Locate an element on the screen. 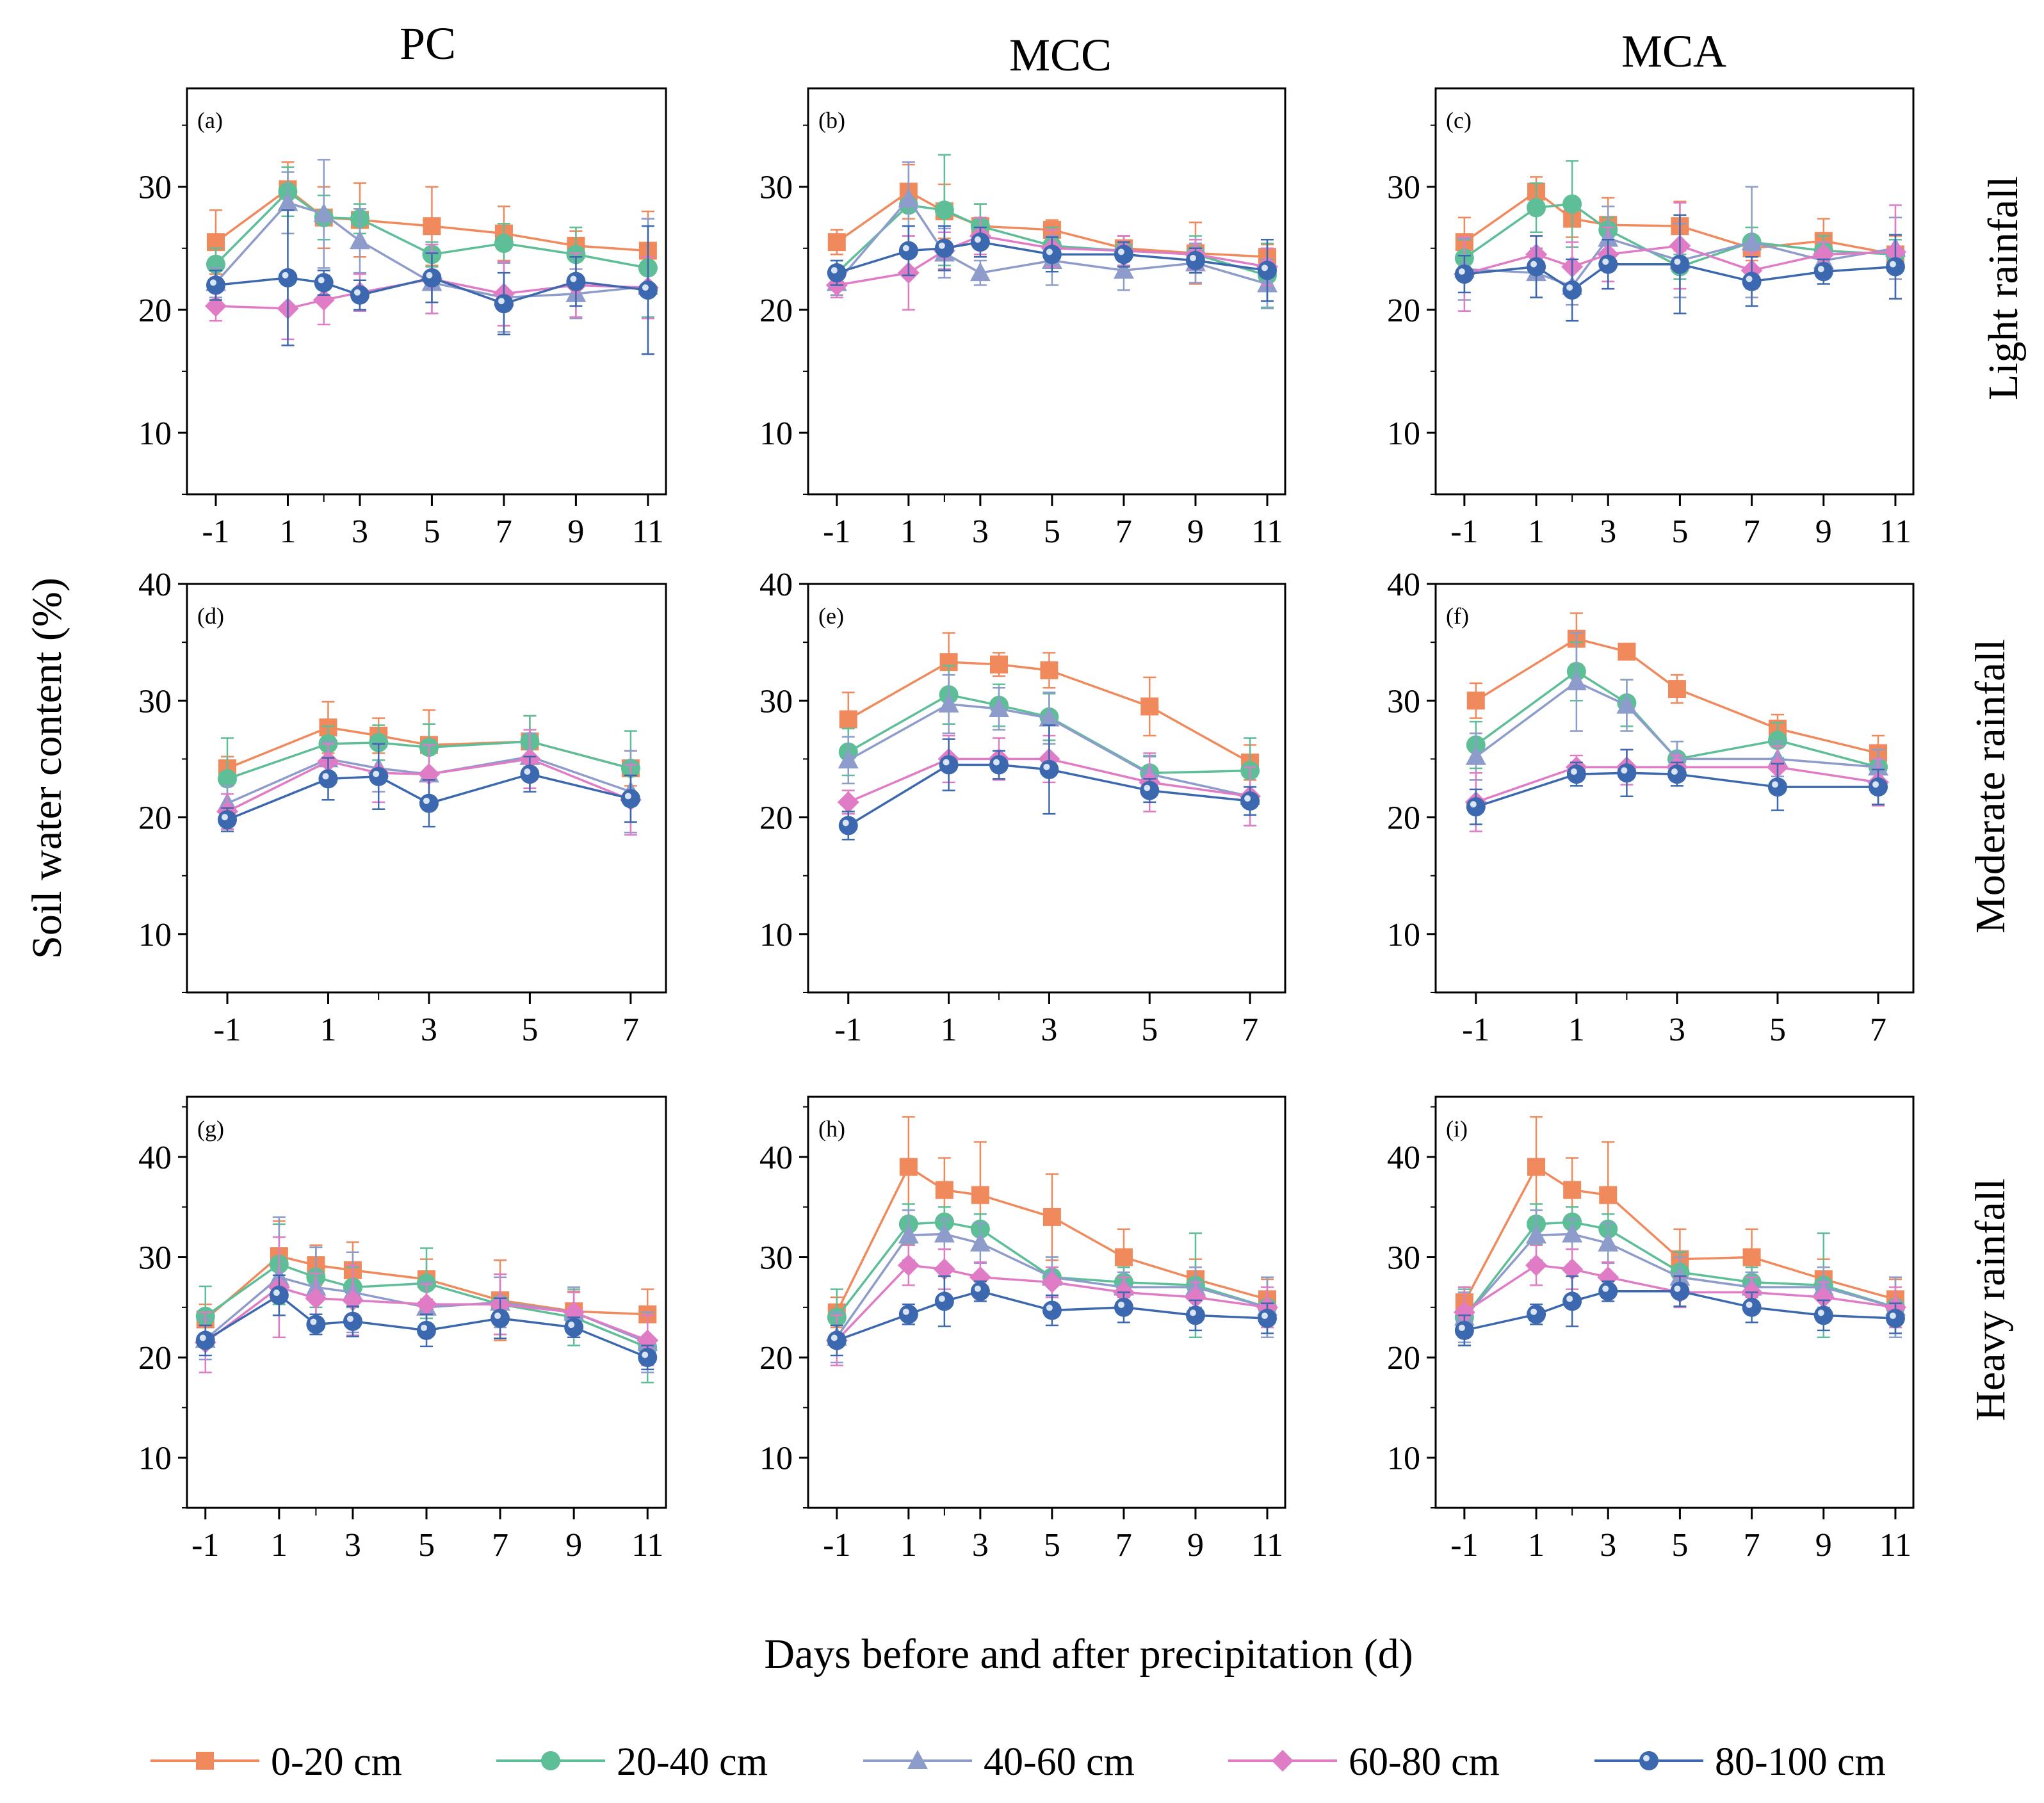  column-title-mca: MCA is located at coordinates (1673, 51).